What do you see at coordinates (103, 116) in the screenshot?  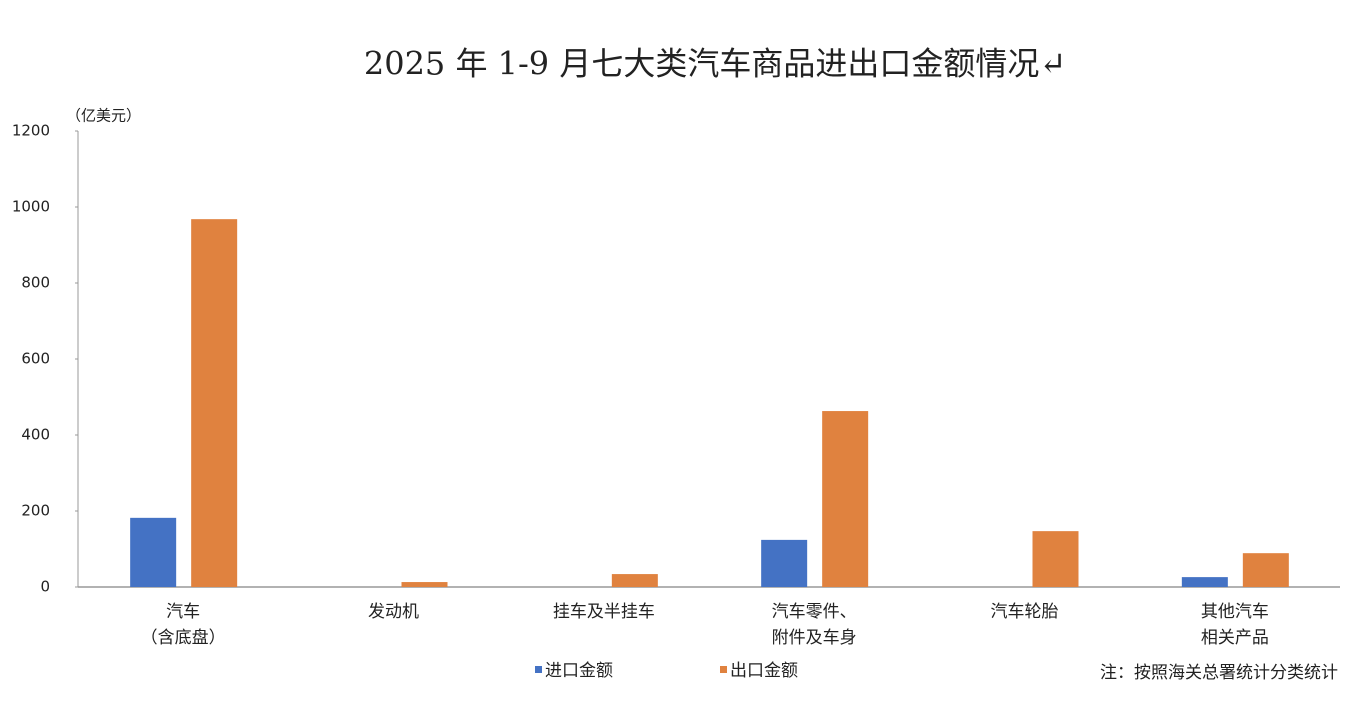 I see `y-unit: （亿美元）` at bounding box center [103, 116].